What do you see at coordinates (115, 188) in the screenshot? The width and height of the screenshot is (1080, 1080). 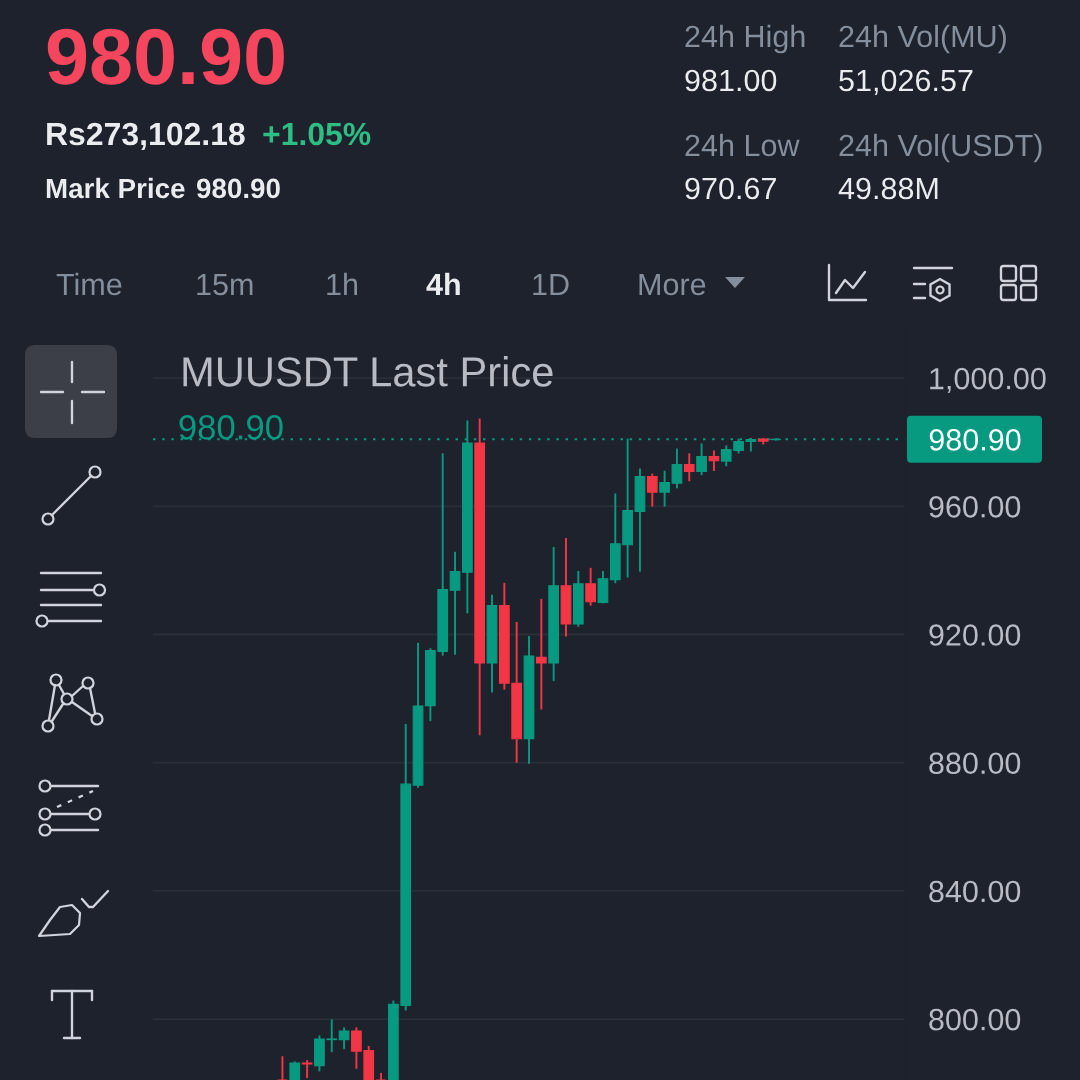 I see `text: Mark Price` at bounding box center [115, 188].